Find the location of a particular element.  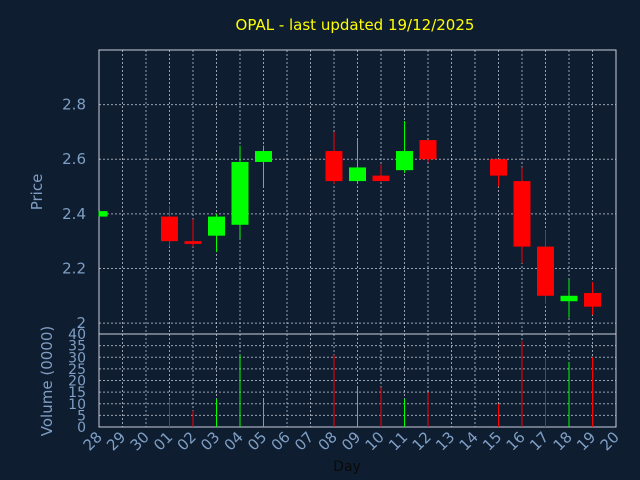

price-y-tick-label: 2.8 is located at coordinates (74, 105).